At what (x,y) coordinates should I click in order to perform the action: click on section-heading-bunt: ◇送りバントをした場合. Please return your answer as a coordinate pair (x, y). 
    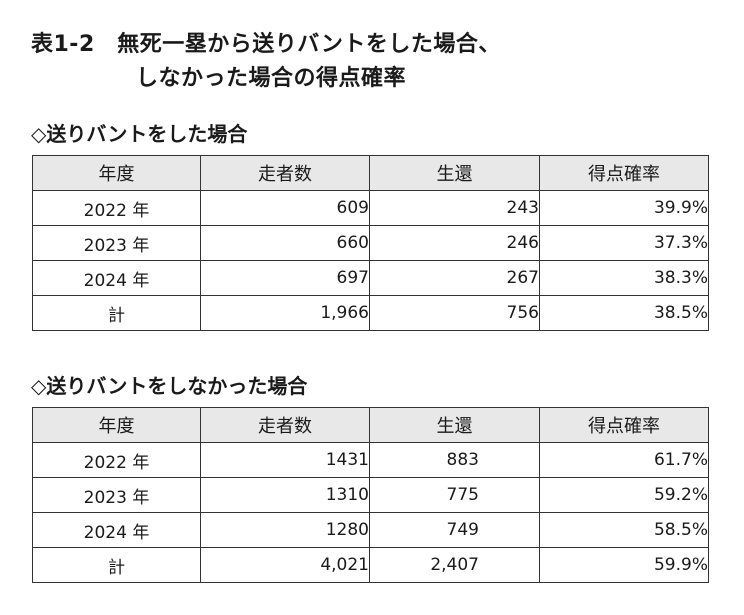
    Looking at the image, I should click on (139, 134).